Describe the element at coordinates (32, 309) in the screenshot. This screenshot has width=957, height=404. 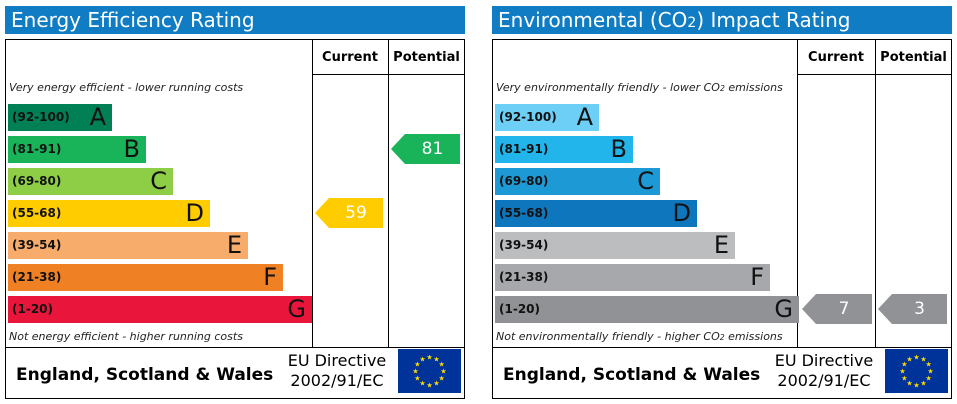
I see `energy-band-range: (1-20)` at that location.